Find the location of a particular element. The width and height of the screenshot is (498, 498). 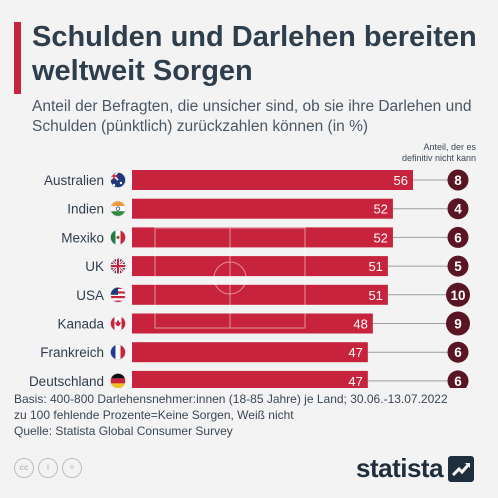

bar-row: Indien 52 4 is located at coordinates (268, 209).